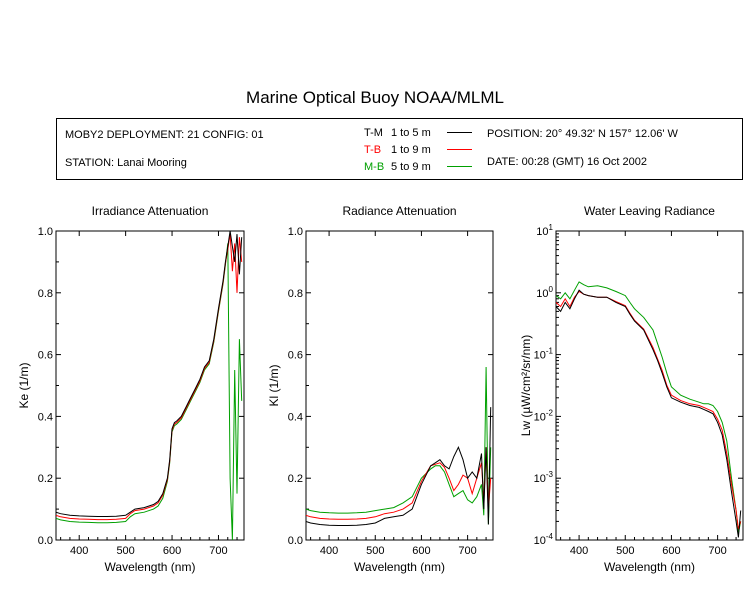  I want to click on panel2-xlabel: Wavelength (nm), so click(399, 567).